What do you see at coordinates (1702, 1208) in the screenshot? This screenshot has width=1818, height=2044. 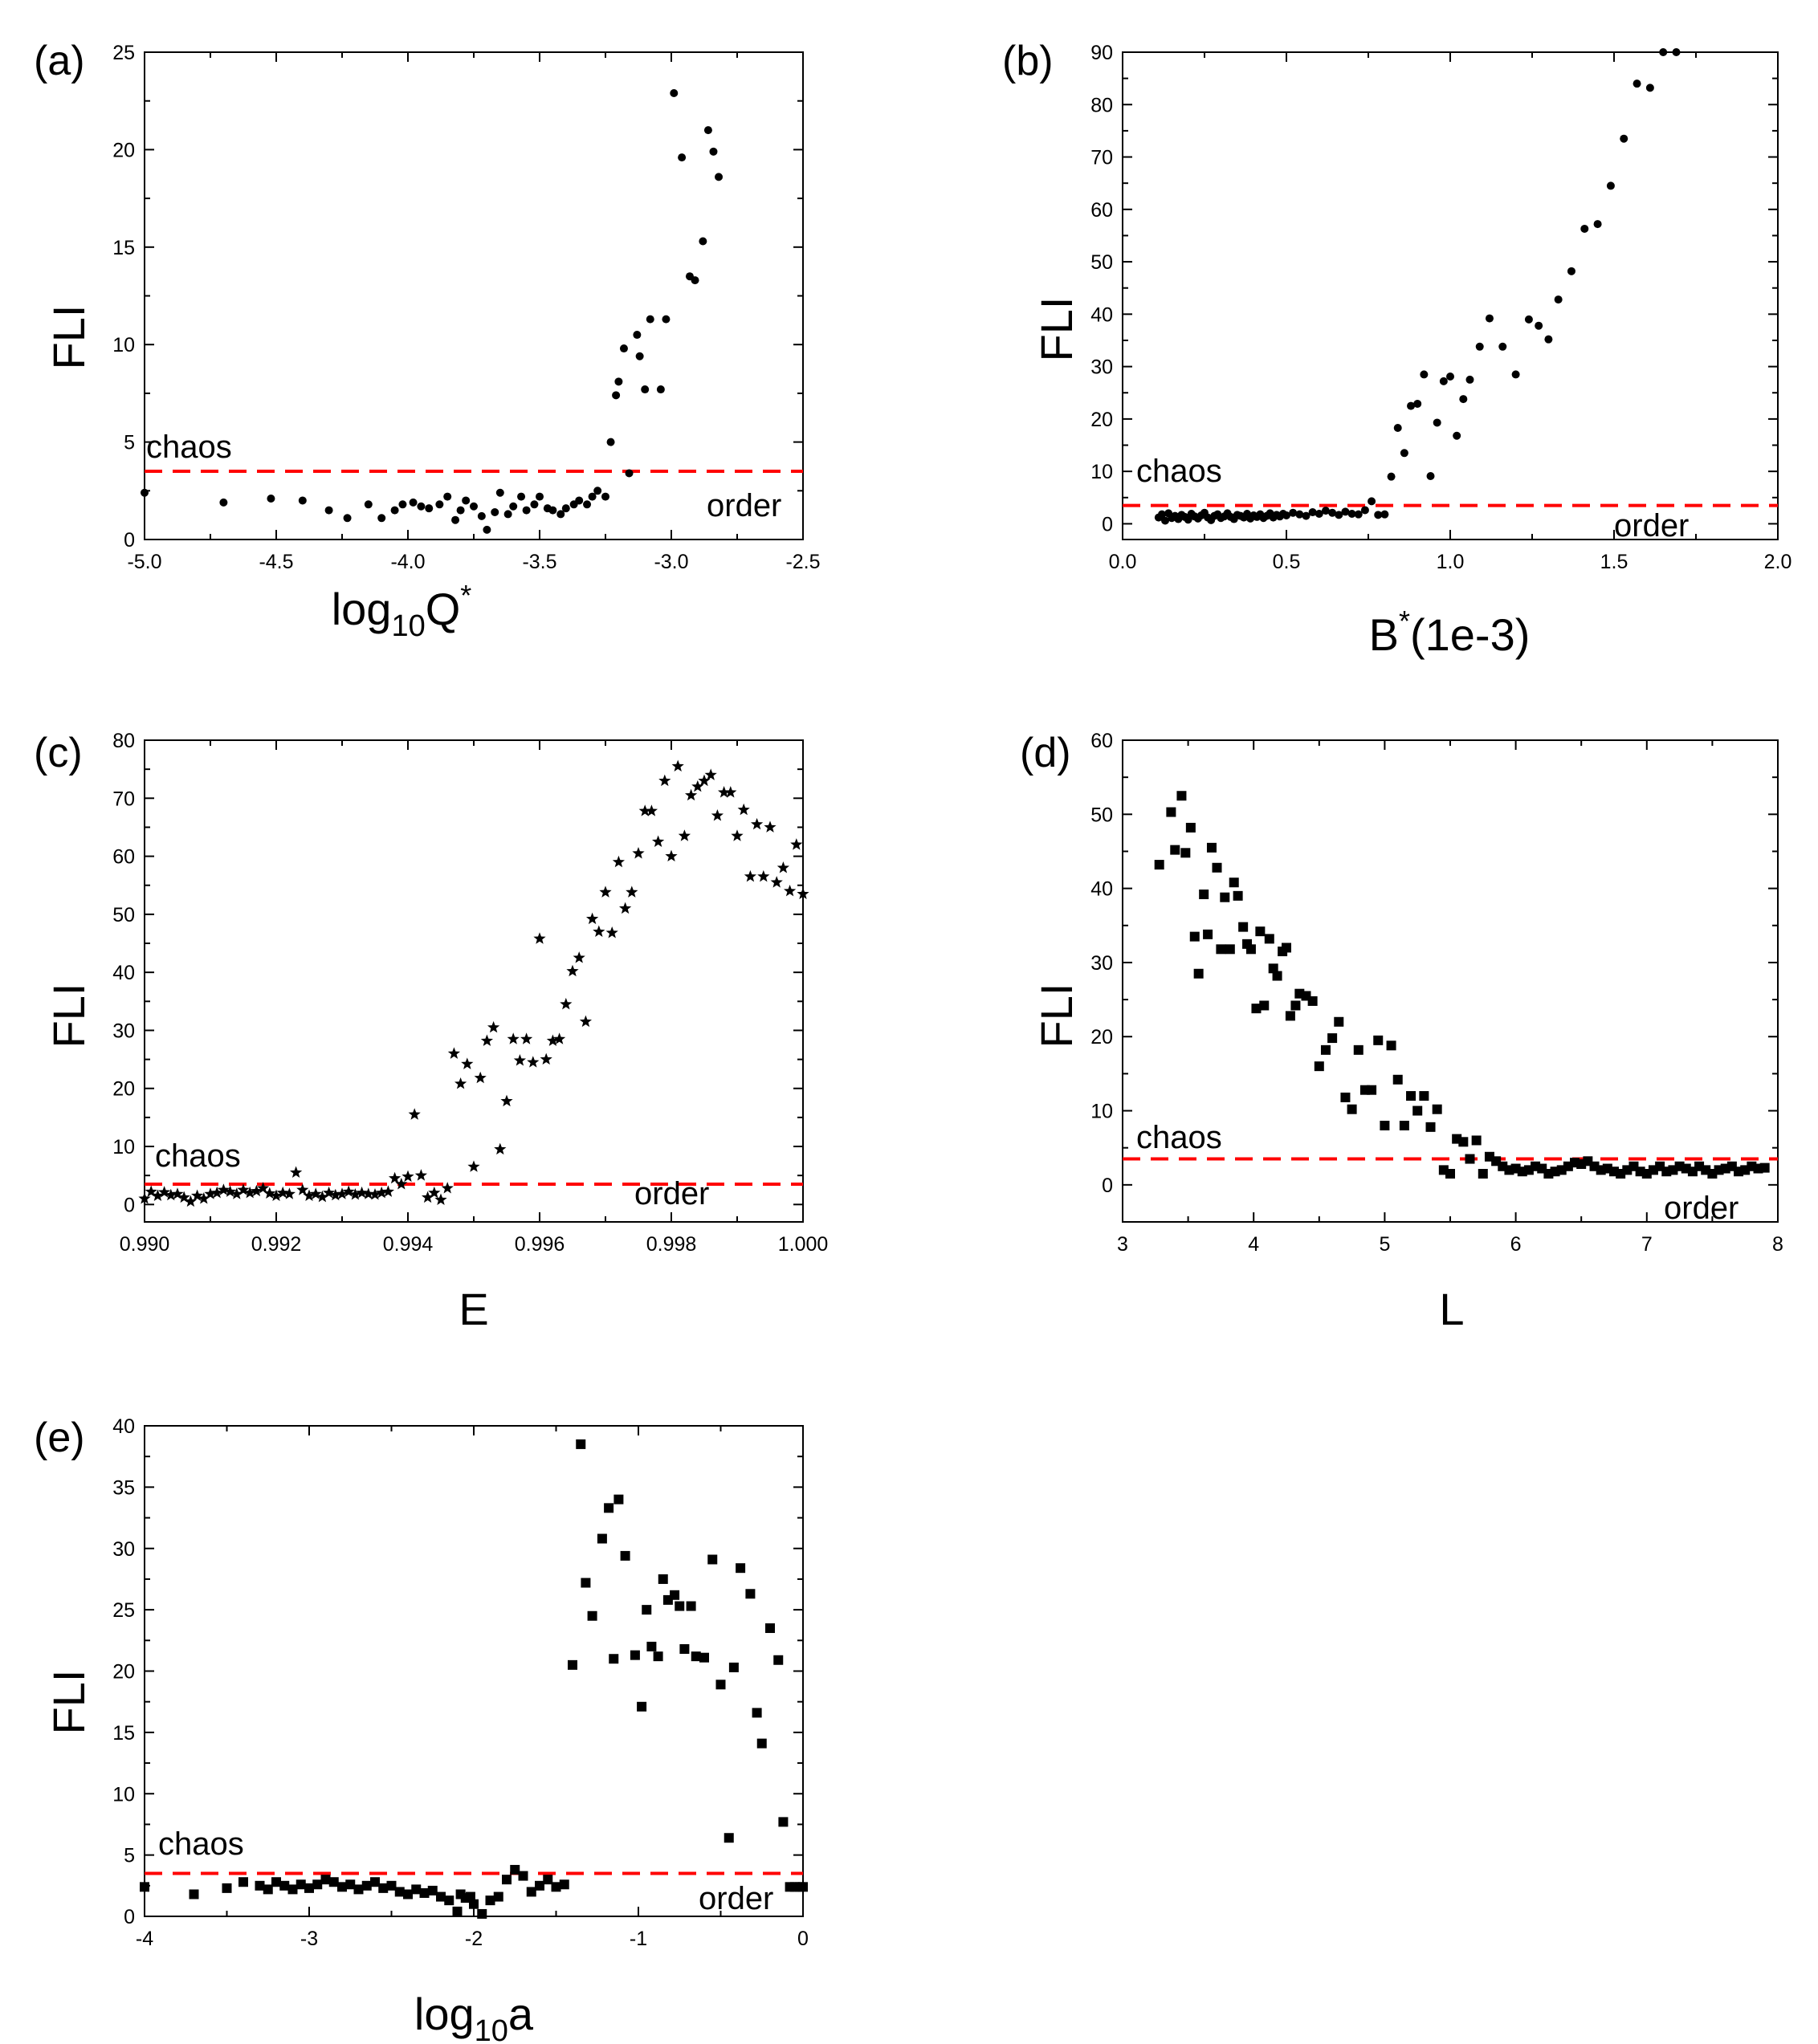 I see `order-label: order` at bounding box center [1702, 1208].